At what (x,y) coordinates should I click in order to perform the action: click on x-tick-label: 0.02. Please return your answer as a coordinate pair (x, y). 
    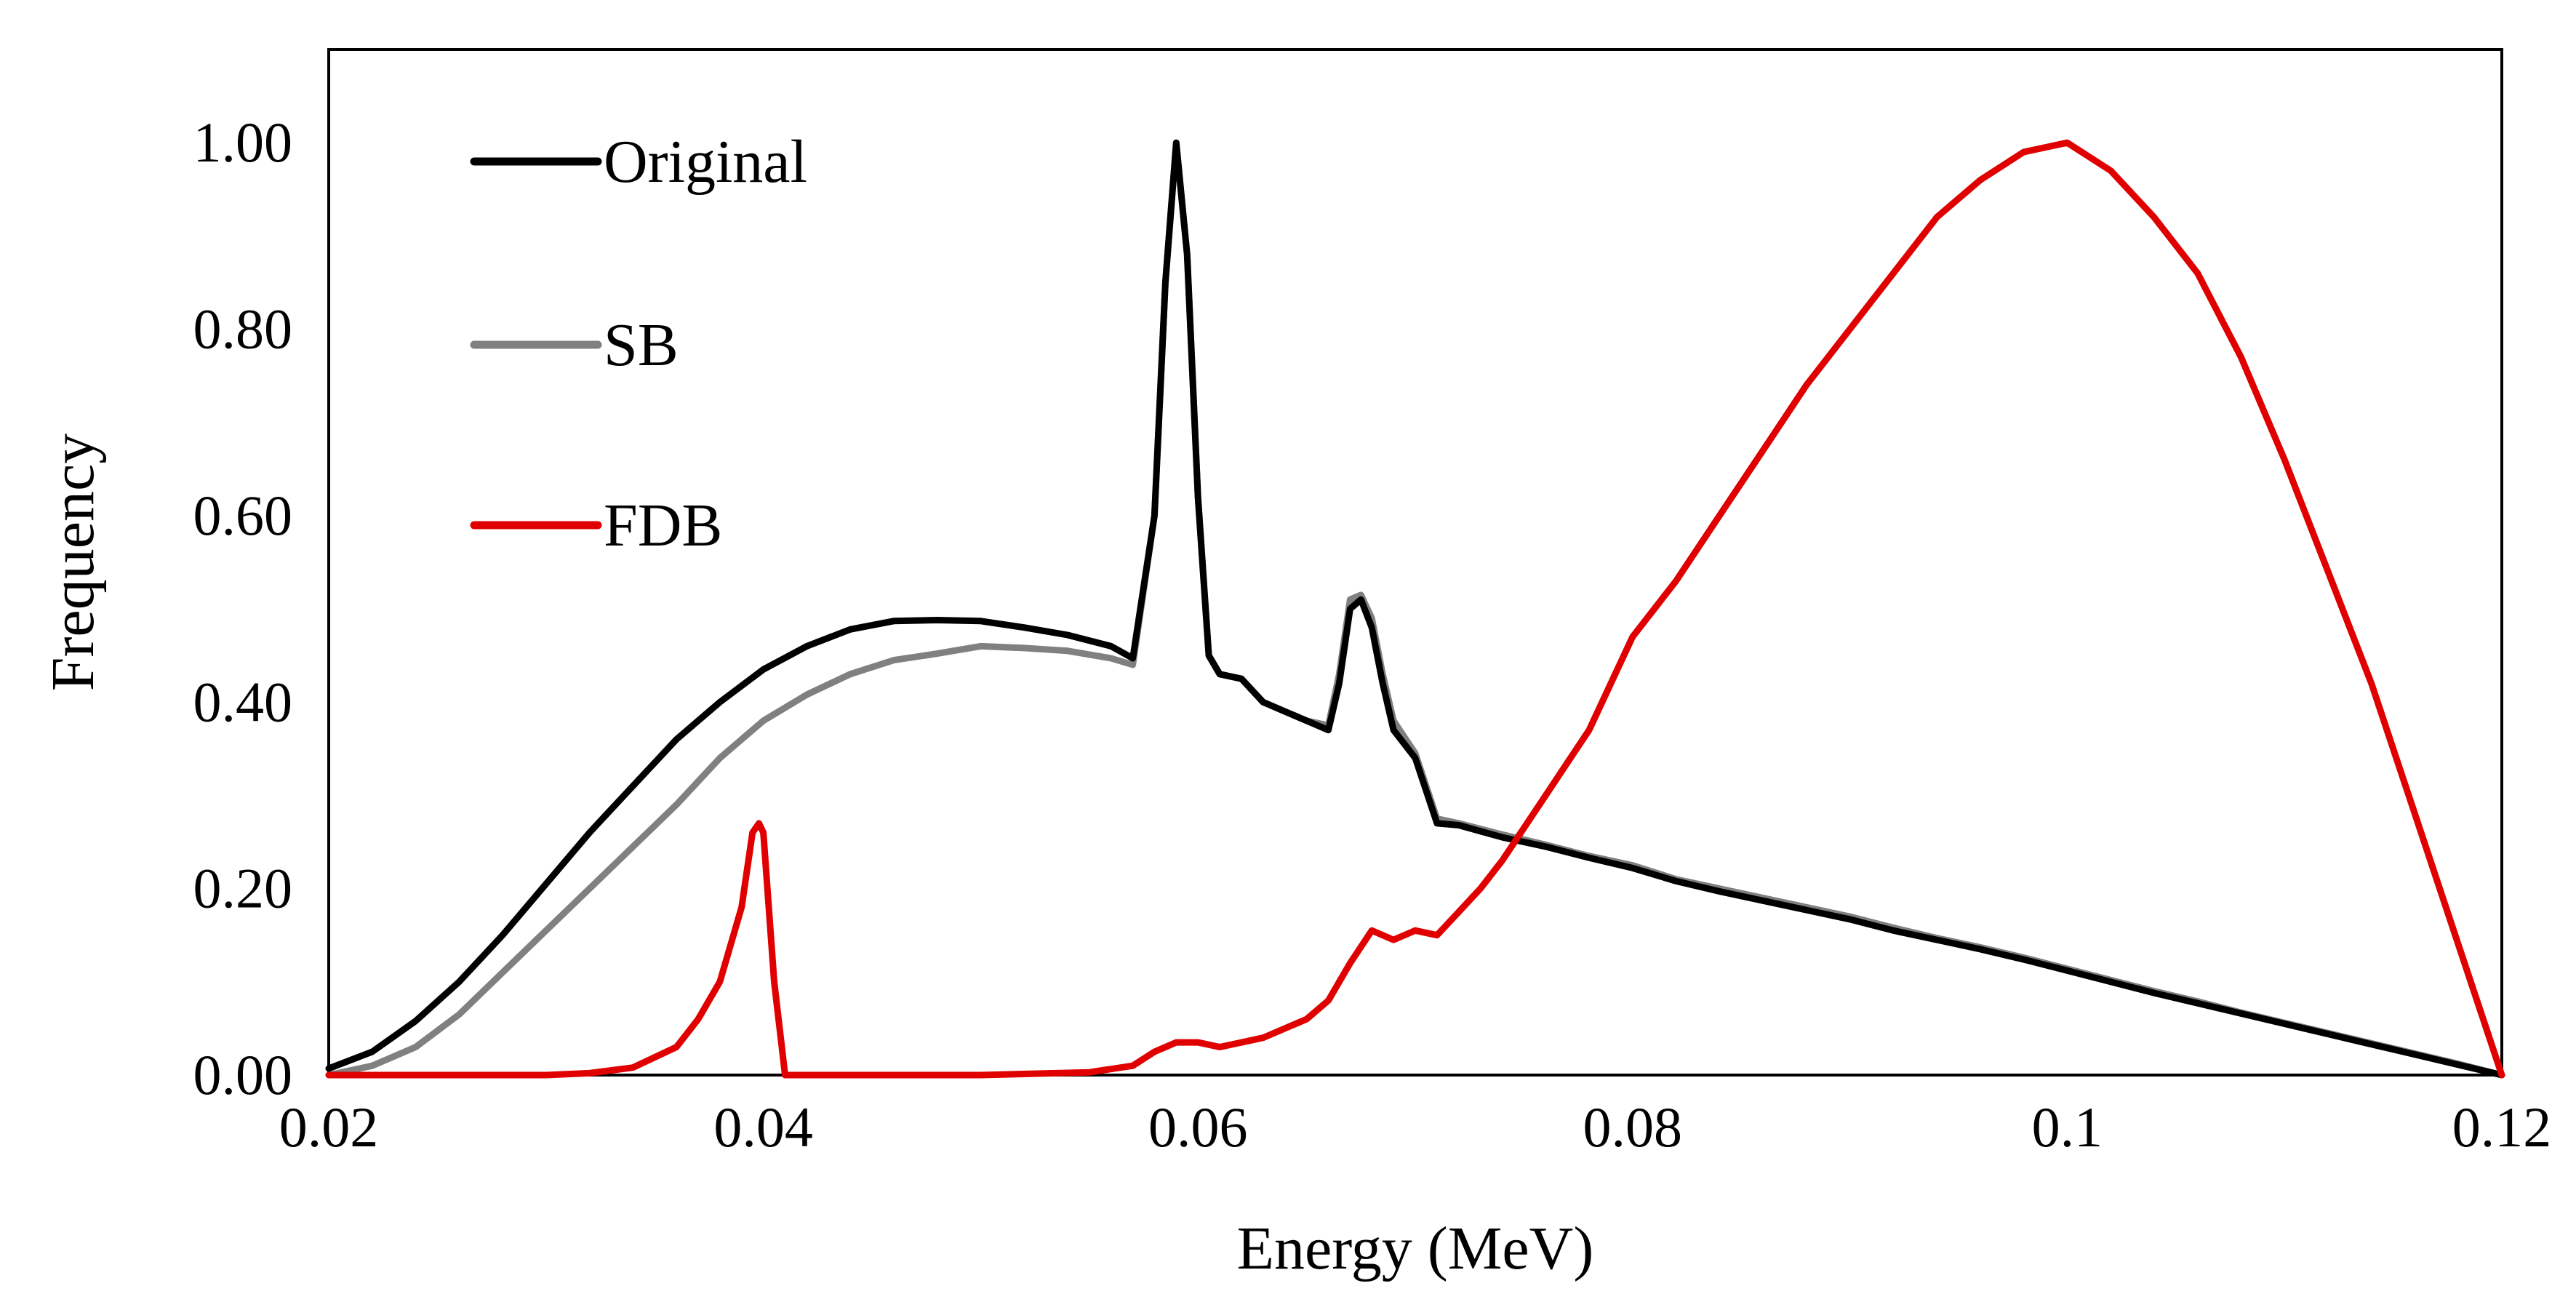
    Looking at the image, I should click on (329, 1127).